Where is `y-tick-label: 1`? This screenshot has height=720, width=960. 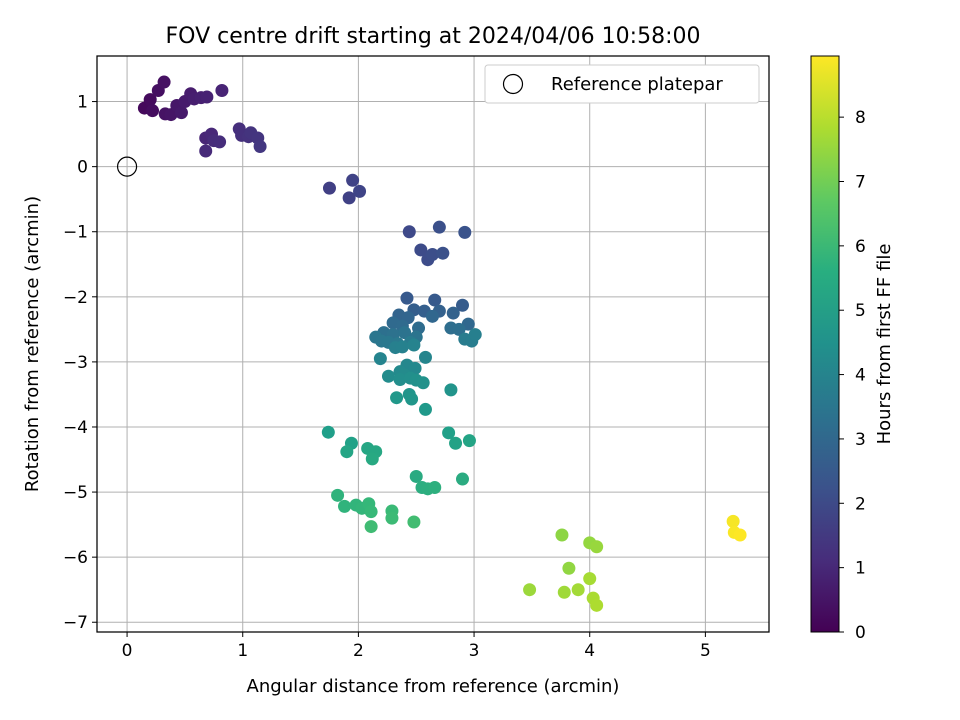 y-tick-label: 1 is located at coordinates (82, 103).